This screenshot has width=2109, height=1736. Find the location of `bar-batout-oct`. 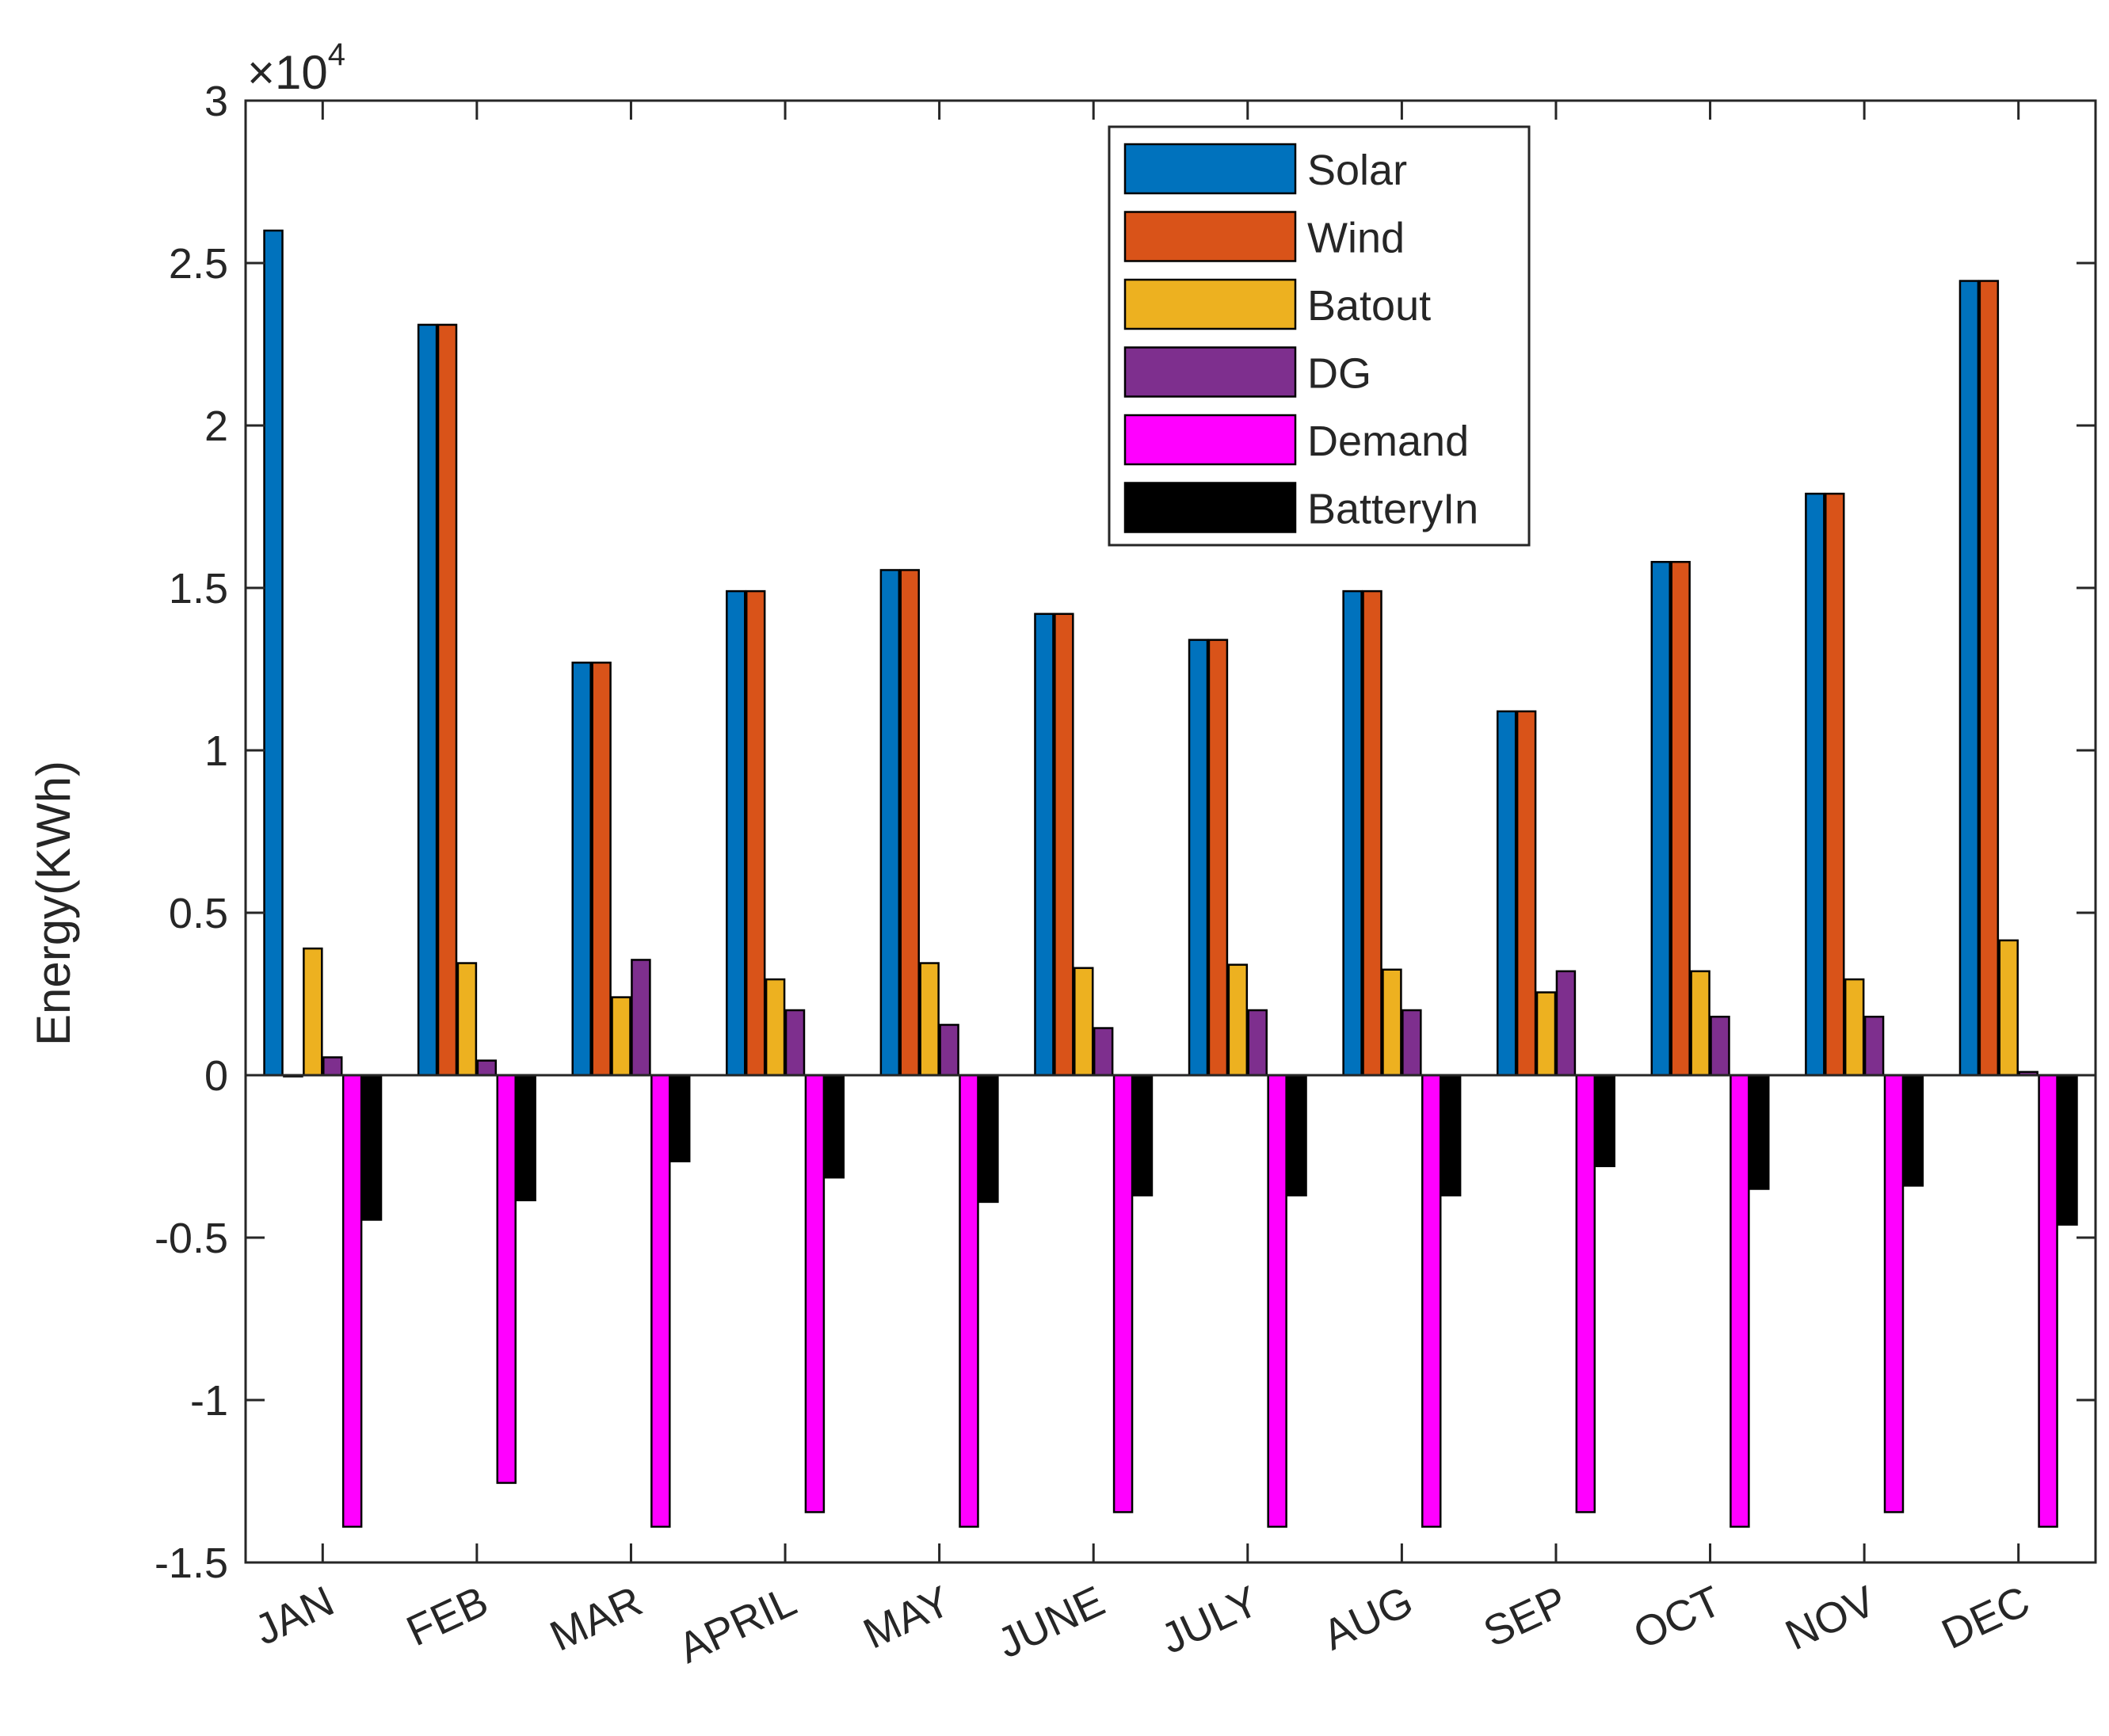

bar-batout-oct is located at coordinates (1700, 1023).